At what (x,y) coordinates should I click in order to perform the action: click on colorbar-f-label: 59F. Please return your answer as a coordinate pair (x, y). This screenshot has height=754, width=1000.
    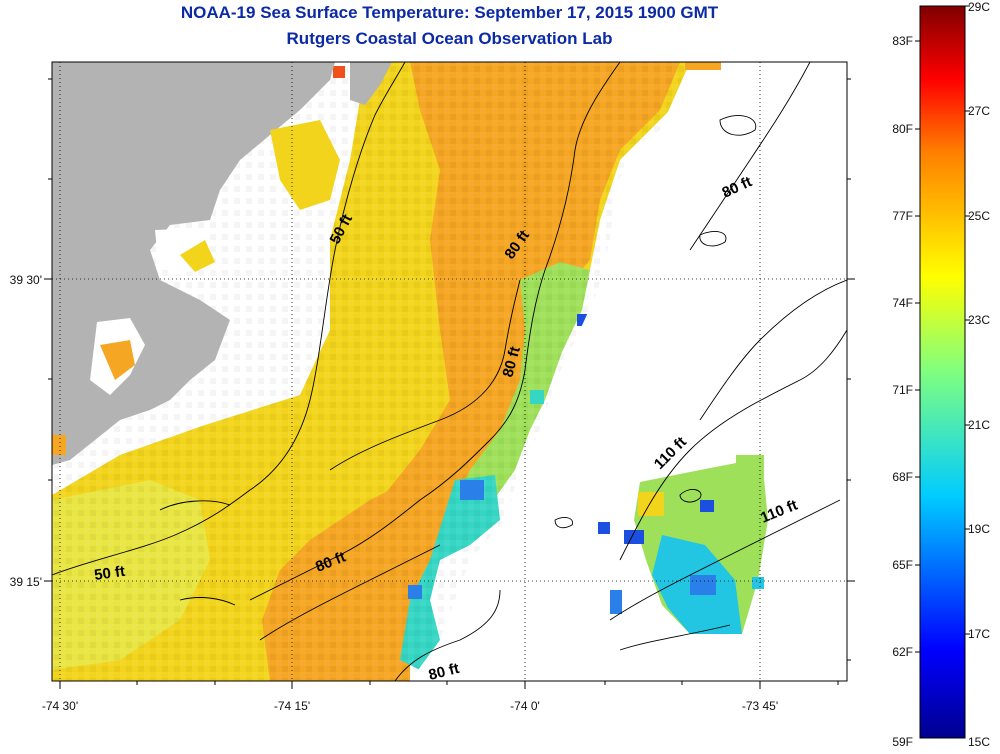
    Looking at the image, I should click on (902, 742).